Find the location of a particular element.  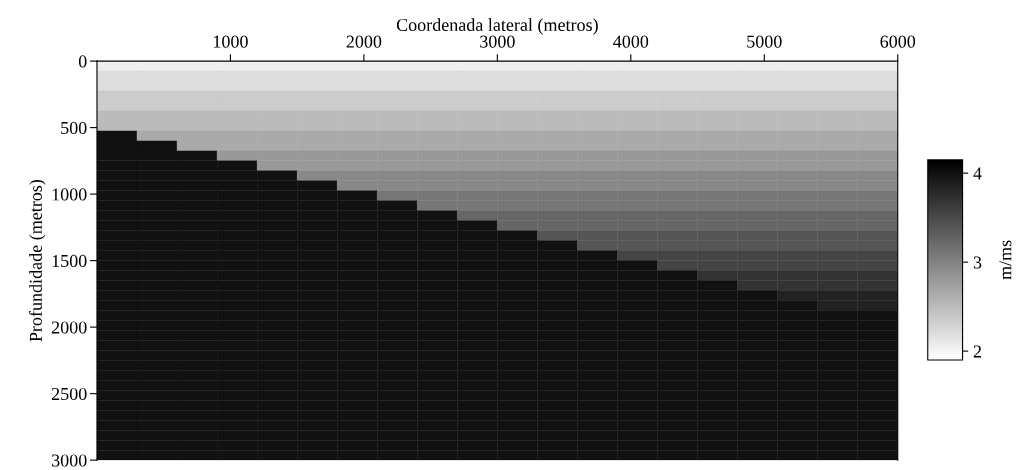

y-tick-label: 3000 is located at coordinates (69, 460).